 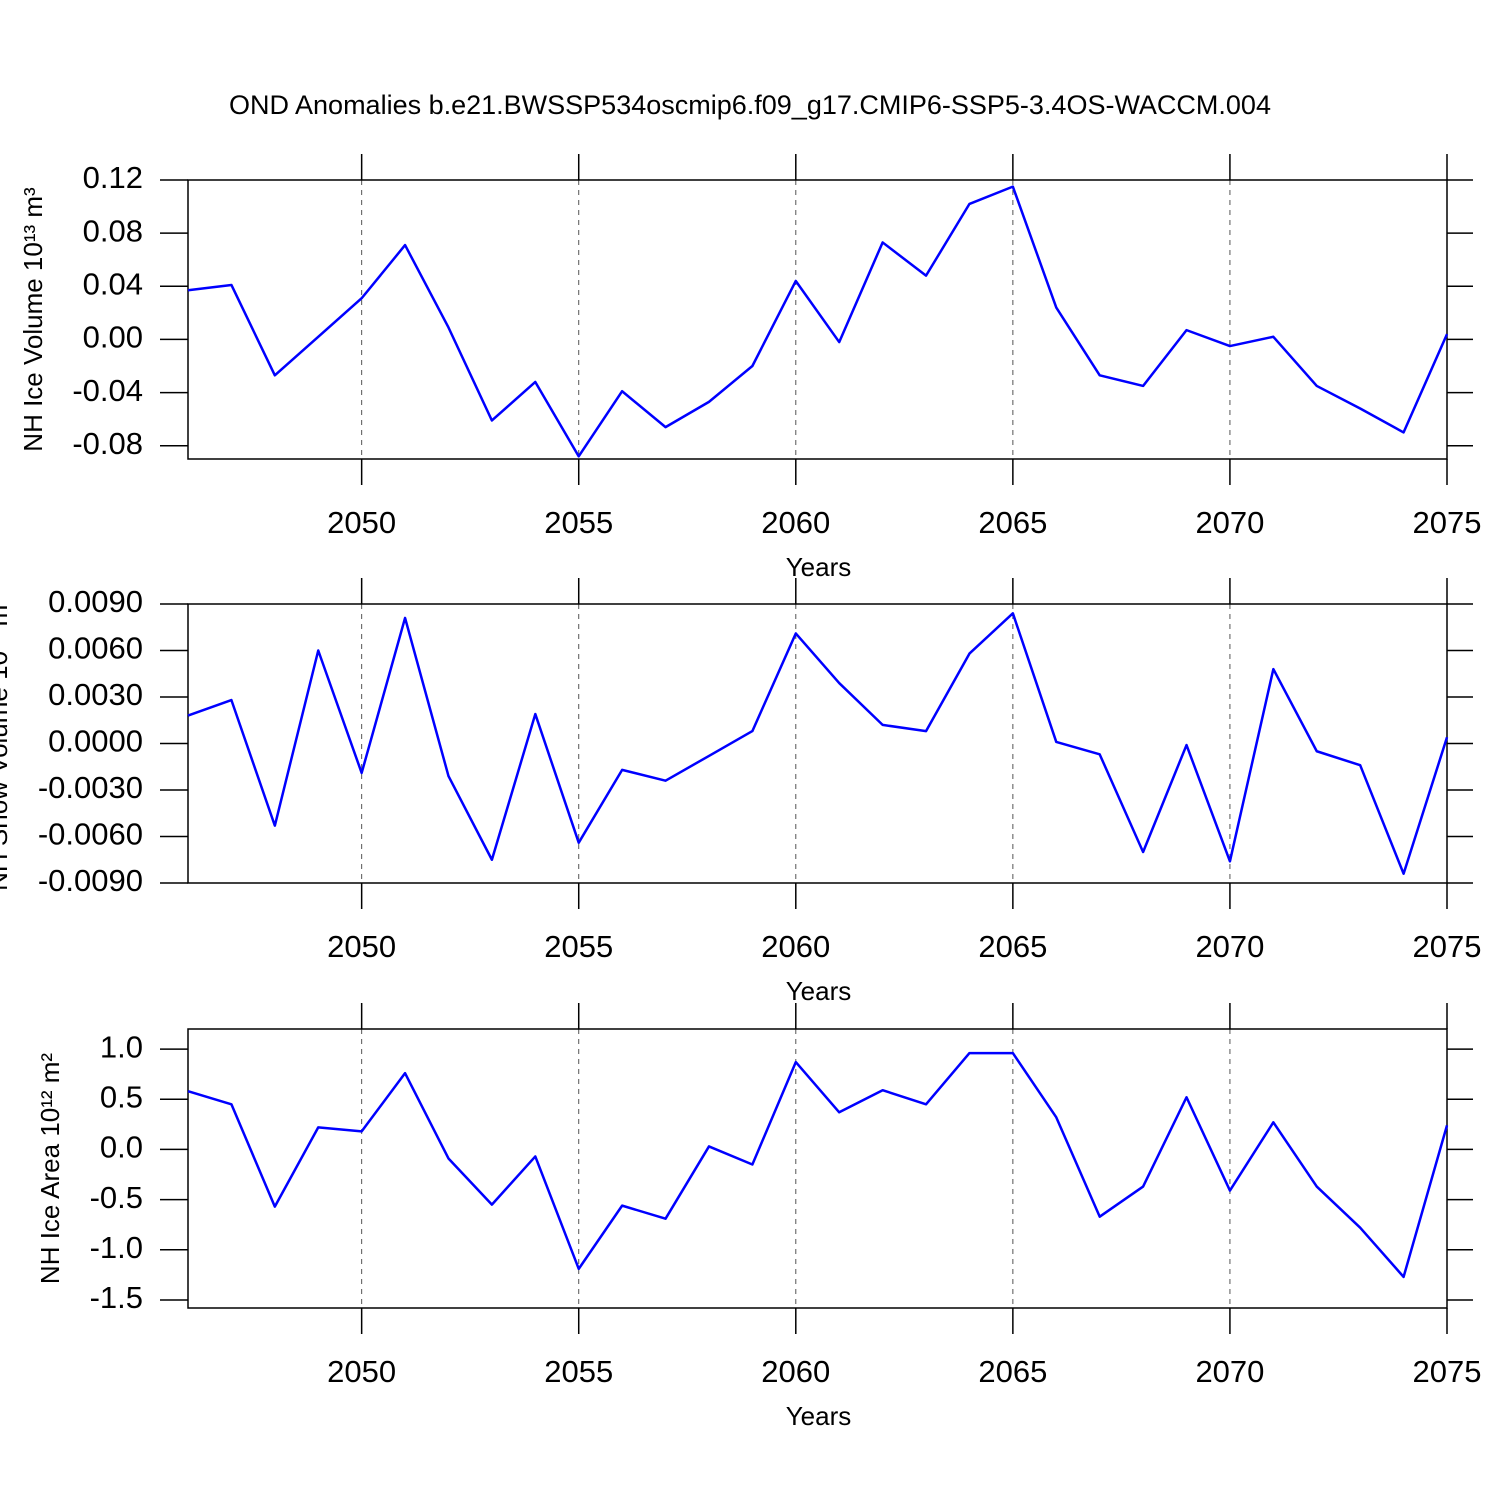 I want to click on y-tick-label: 0.0000, so click(x=95, y=741).